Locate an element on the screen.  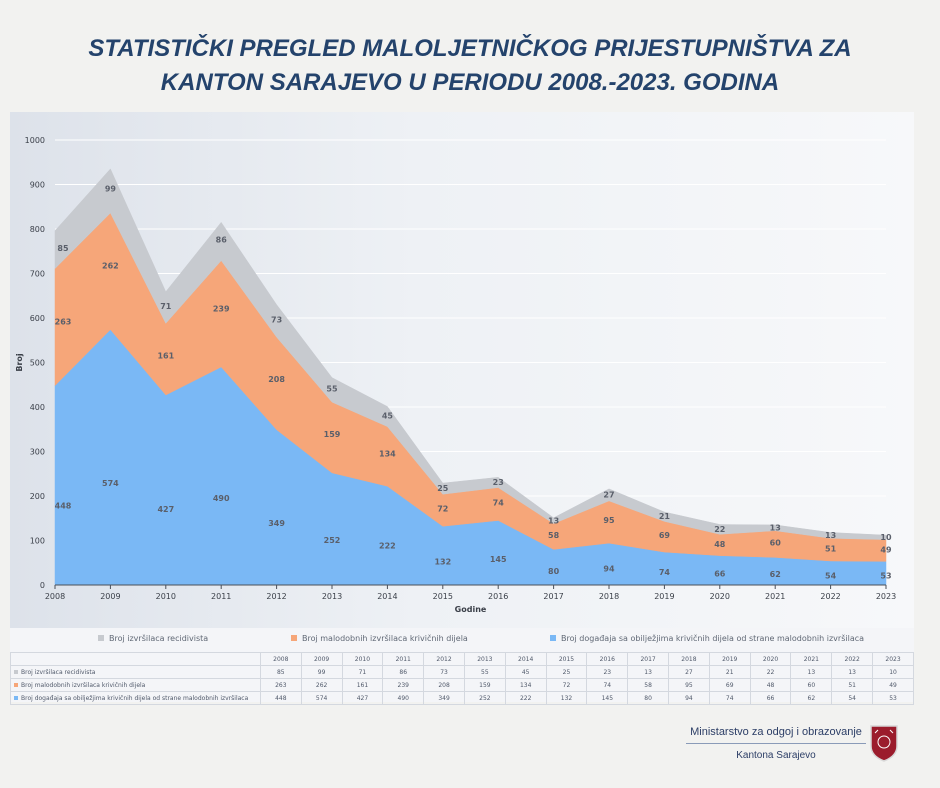
data-label: 95 is located at coordinates (609, 520).